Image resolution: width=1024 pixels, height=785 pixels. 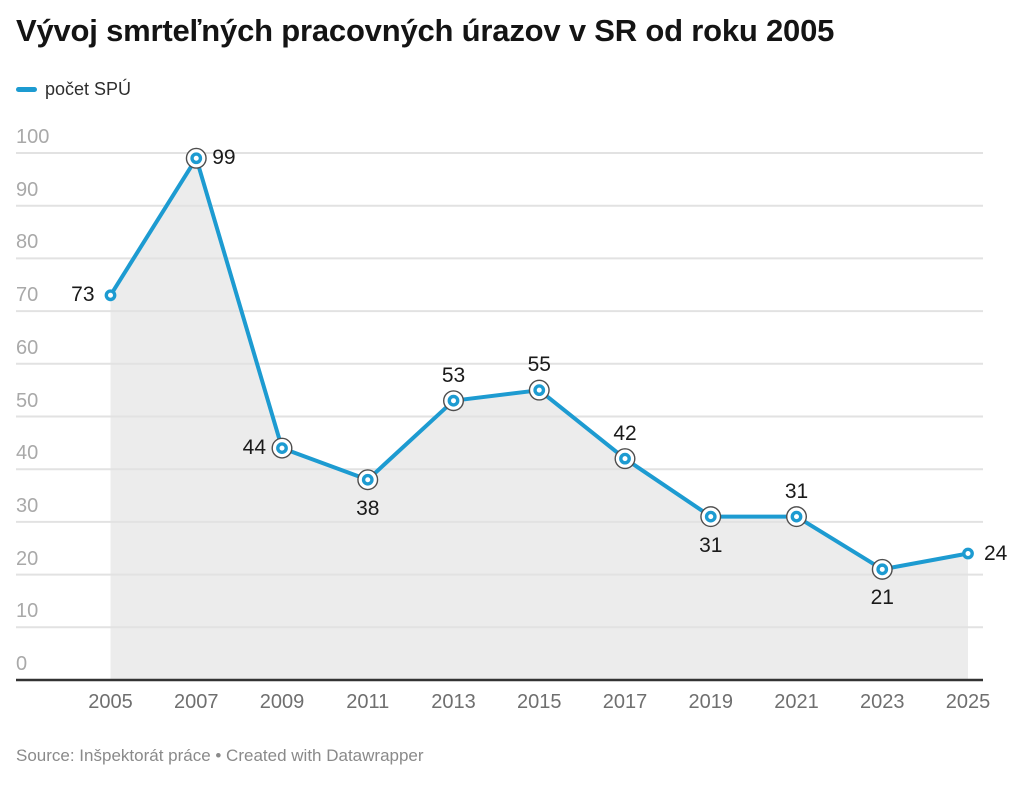 I want to click on value-label: 42, so click(x=625, y=433).